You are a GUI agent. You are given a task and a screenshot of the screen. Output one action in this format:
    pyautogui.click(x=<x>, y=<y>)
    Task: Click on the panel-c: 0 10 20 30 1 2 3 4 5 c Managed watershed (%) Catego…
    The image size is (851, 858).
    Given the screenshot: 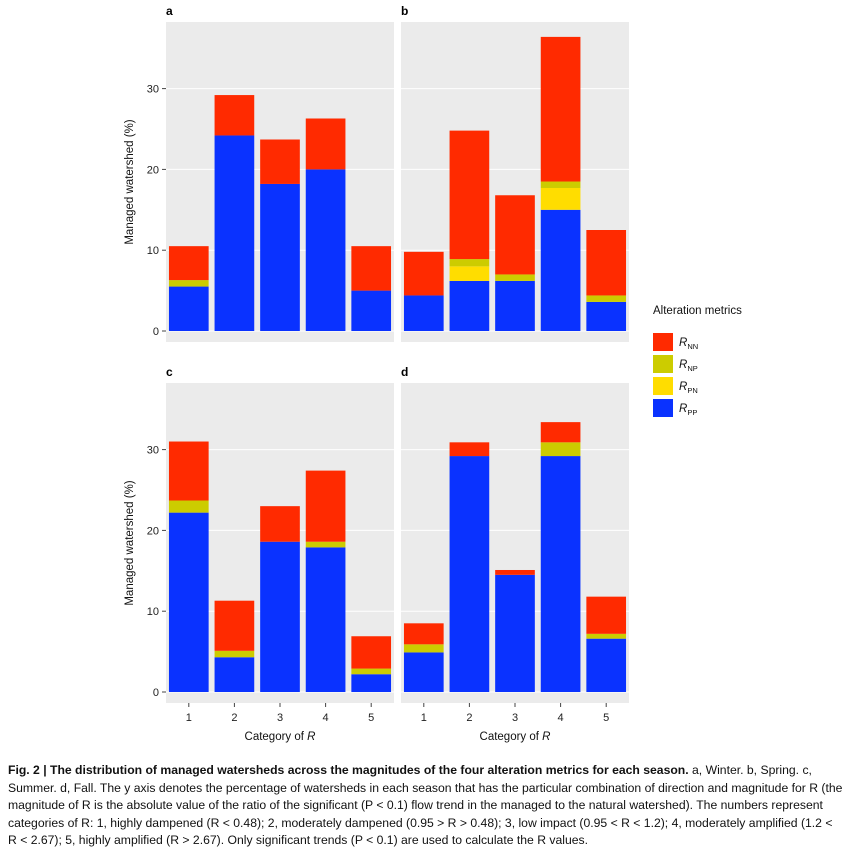 What is the action you would take?
    pyautogui.click(x=259, y=554)
    